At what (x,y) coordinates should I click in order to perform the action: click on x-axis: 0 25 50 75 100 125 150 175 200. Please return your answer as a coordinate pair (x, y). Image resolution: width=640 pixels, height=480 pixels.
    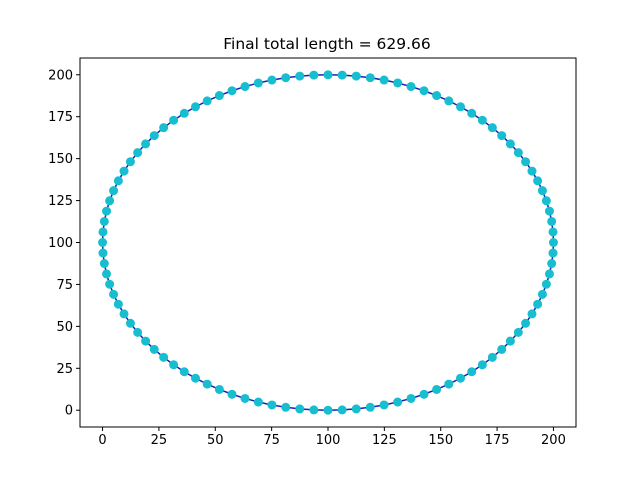
    Looking at the image, I should click on (332, 437).